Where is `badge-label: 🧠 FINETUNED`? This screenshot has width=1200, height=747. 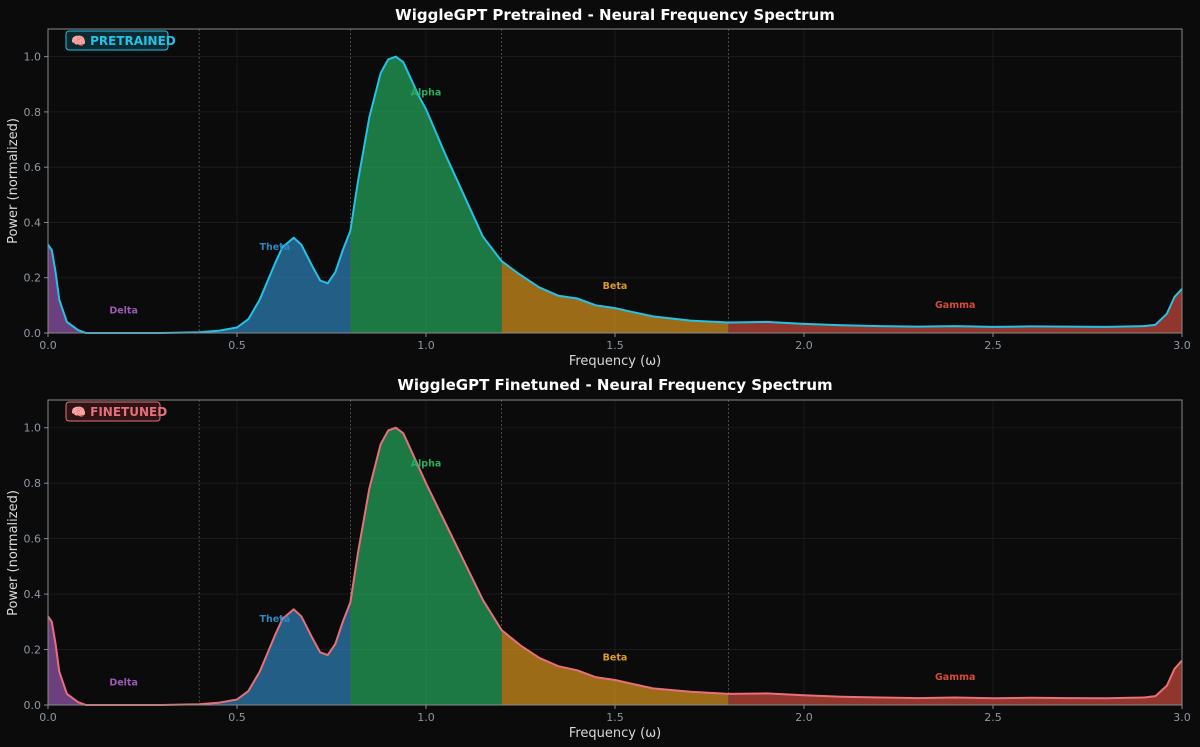 badge-label: 🧠 FINETUNED is located at coordinates (119, 412).